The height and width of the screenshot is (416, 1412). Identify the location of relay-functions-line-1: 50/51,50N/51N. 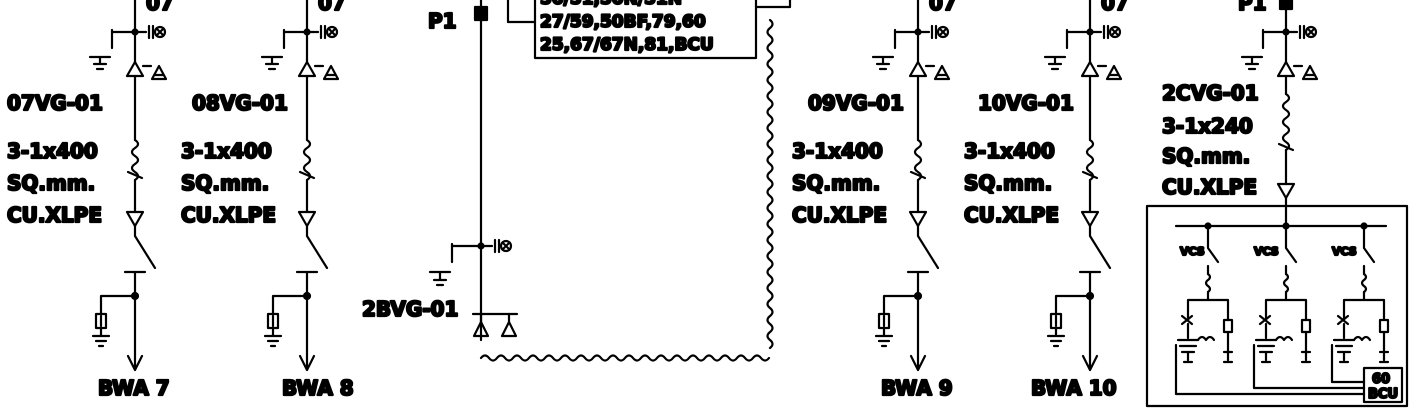
(611, 4).